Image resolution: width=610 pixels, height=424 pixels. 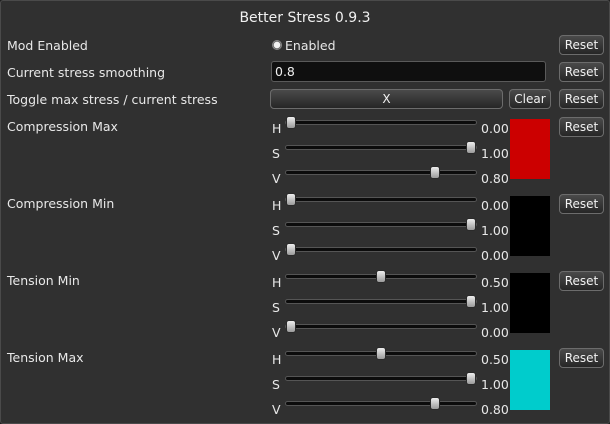 What do you see at coordinates (310, 45) in the screenshot?
I see `mod-enabled-toggle-label: Enabled` at bounding box center [310, 45].